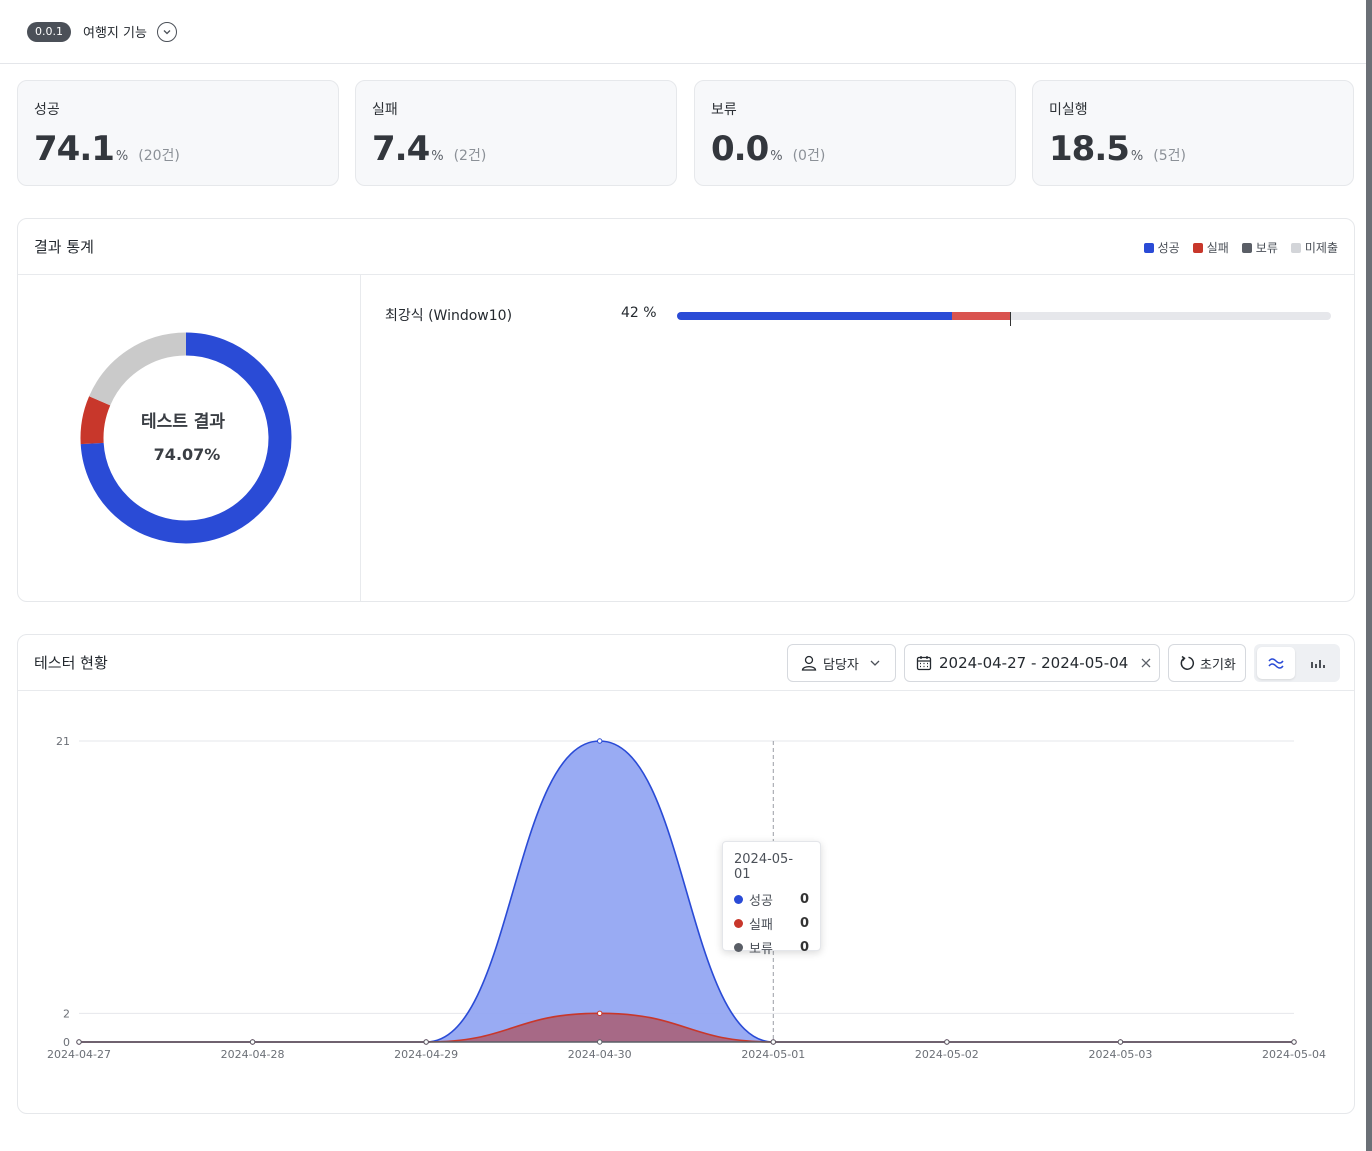 This screenshot has height=1151, width=1372. Describe the element at coordinates (95, 420) in the screenshot. I see `donut-slice-실패` at that location.